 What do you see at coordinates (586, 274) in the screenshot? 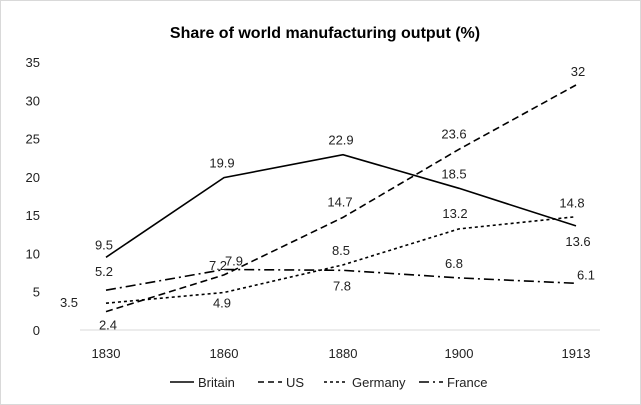
I see `data-label-france: 6.1` at bounding box center [586, 274].